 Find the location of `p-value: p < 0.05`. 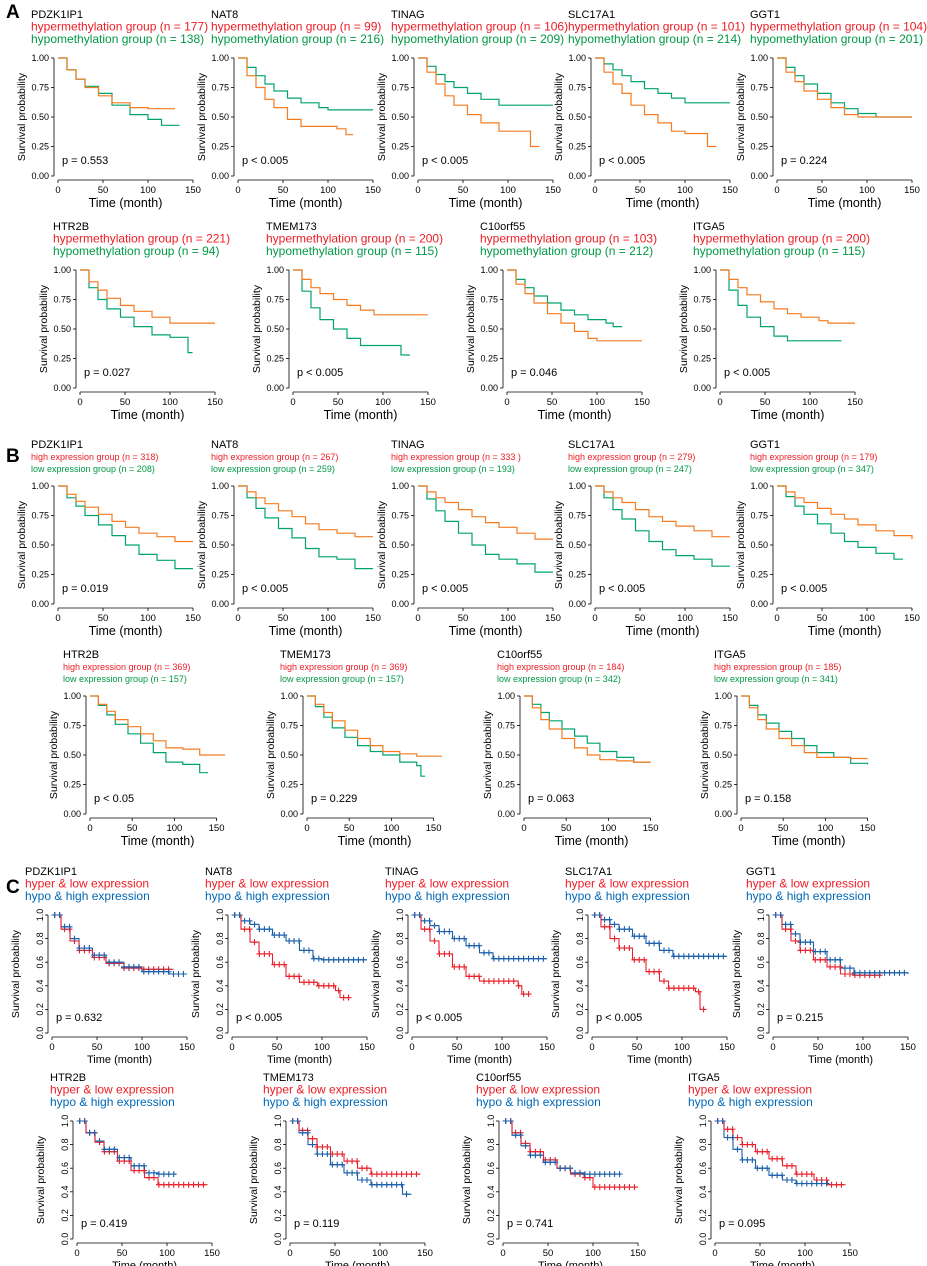

p-value: p < 0.05 is located at coordinates (114, 799).